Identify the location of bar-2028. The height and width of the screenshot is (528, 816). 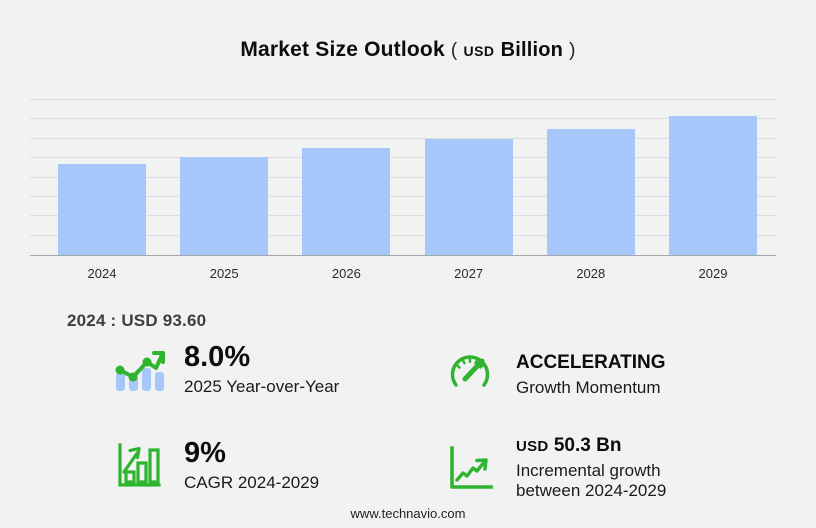
(590, 191).